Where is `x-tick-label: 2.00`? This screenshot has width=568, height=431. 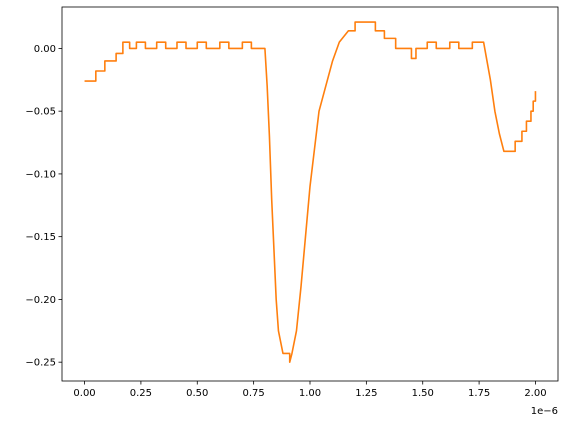
x-tick-label: 2.00 is located at coordinates (535, 393).